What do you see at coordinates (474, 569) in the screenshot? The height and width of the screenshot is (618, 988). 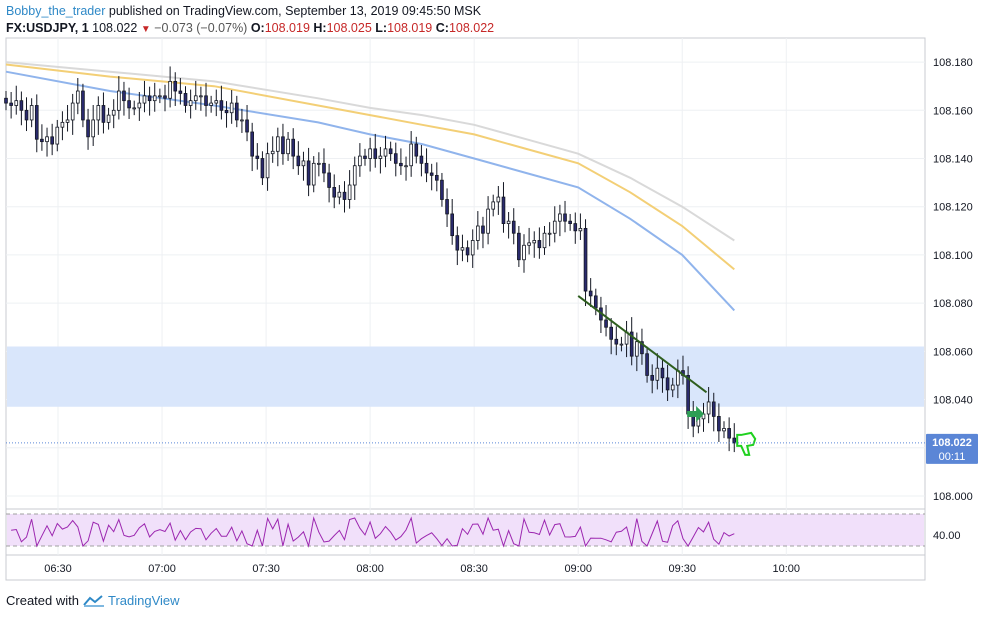 I see `time-tick-label: 08:30` at bounding box center [474, 569].